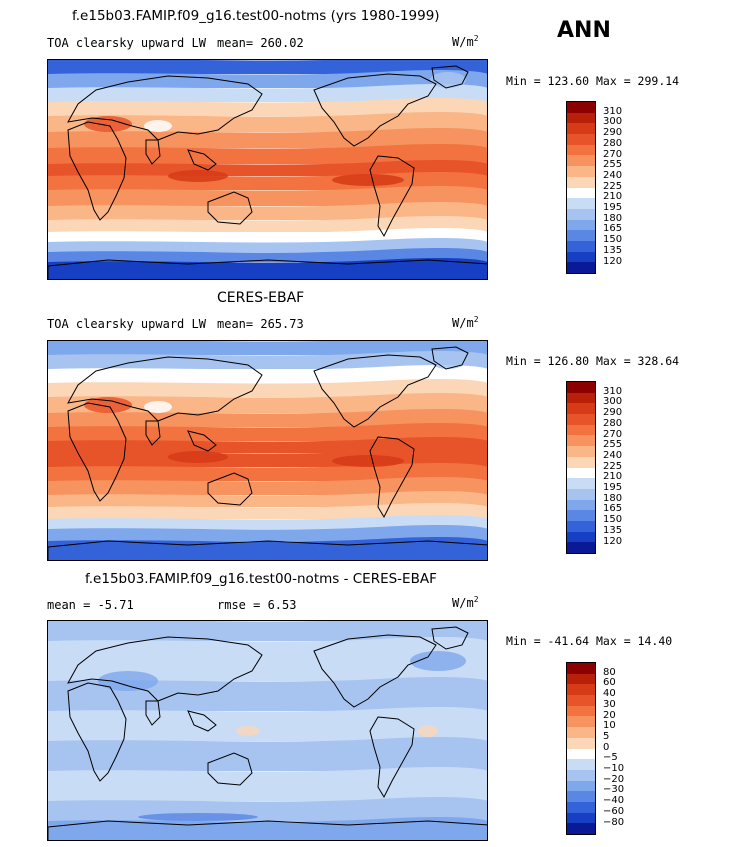  What do you see at coordinates (609, 726) in the screenshot?
I see `colorbar-tick-label: 10` at bounding box center [609, 726].